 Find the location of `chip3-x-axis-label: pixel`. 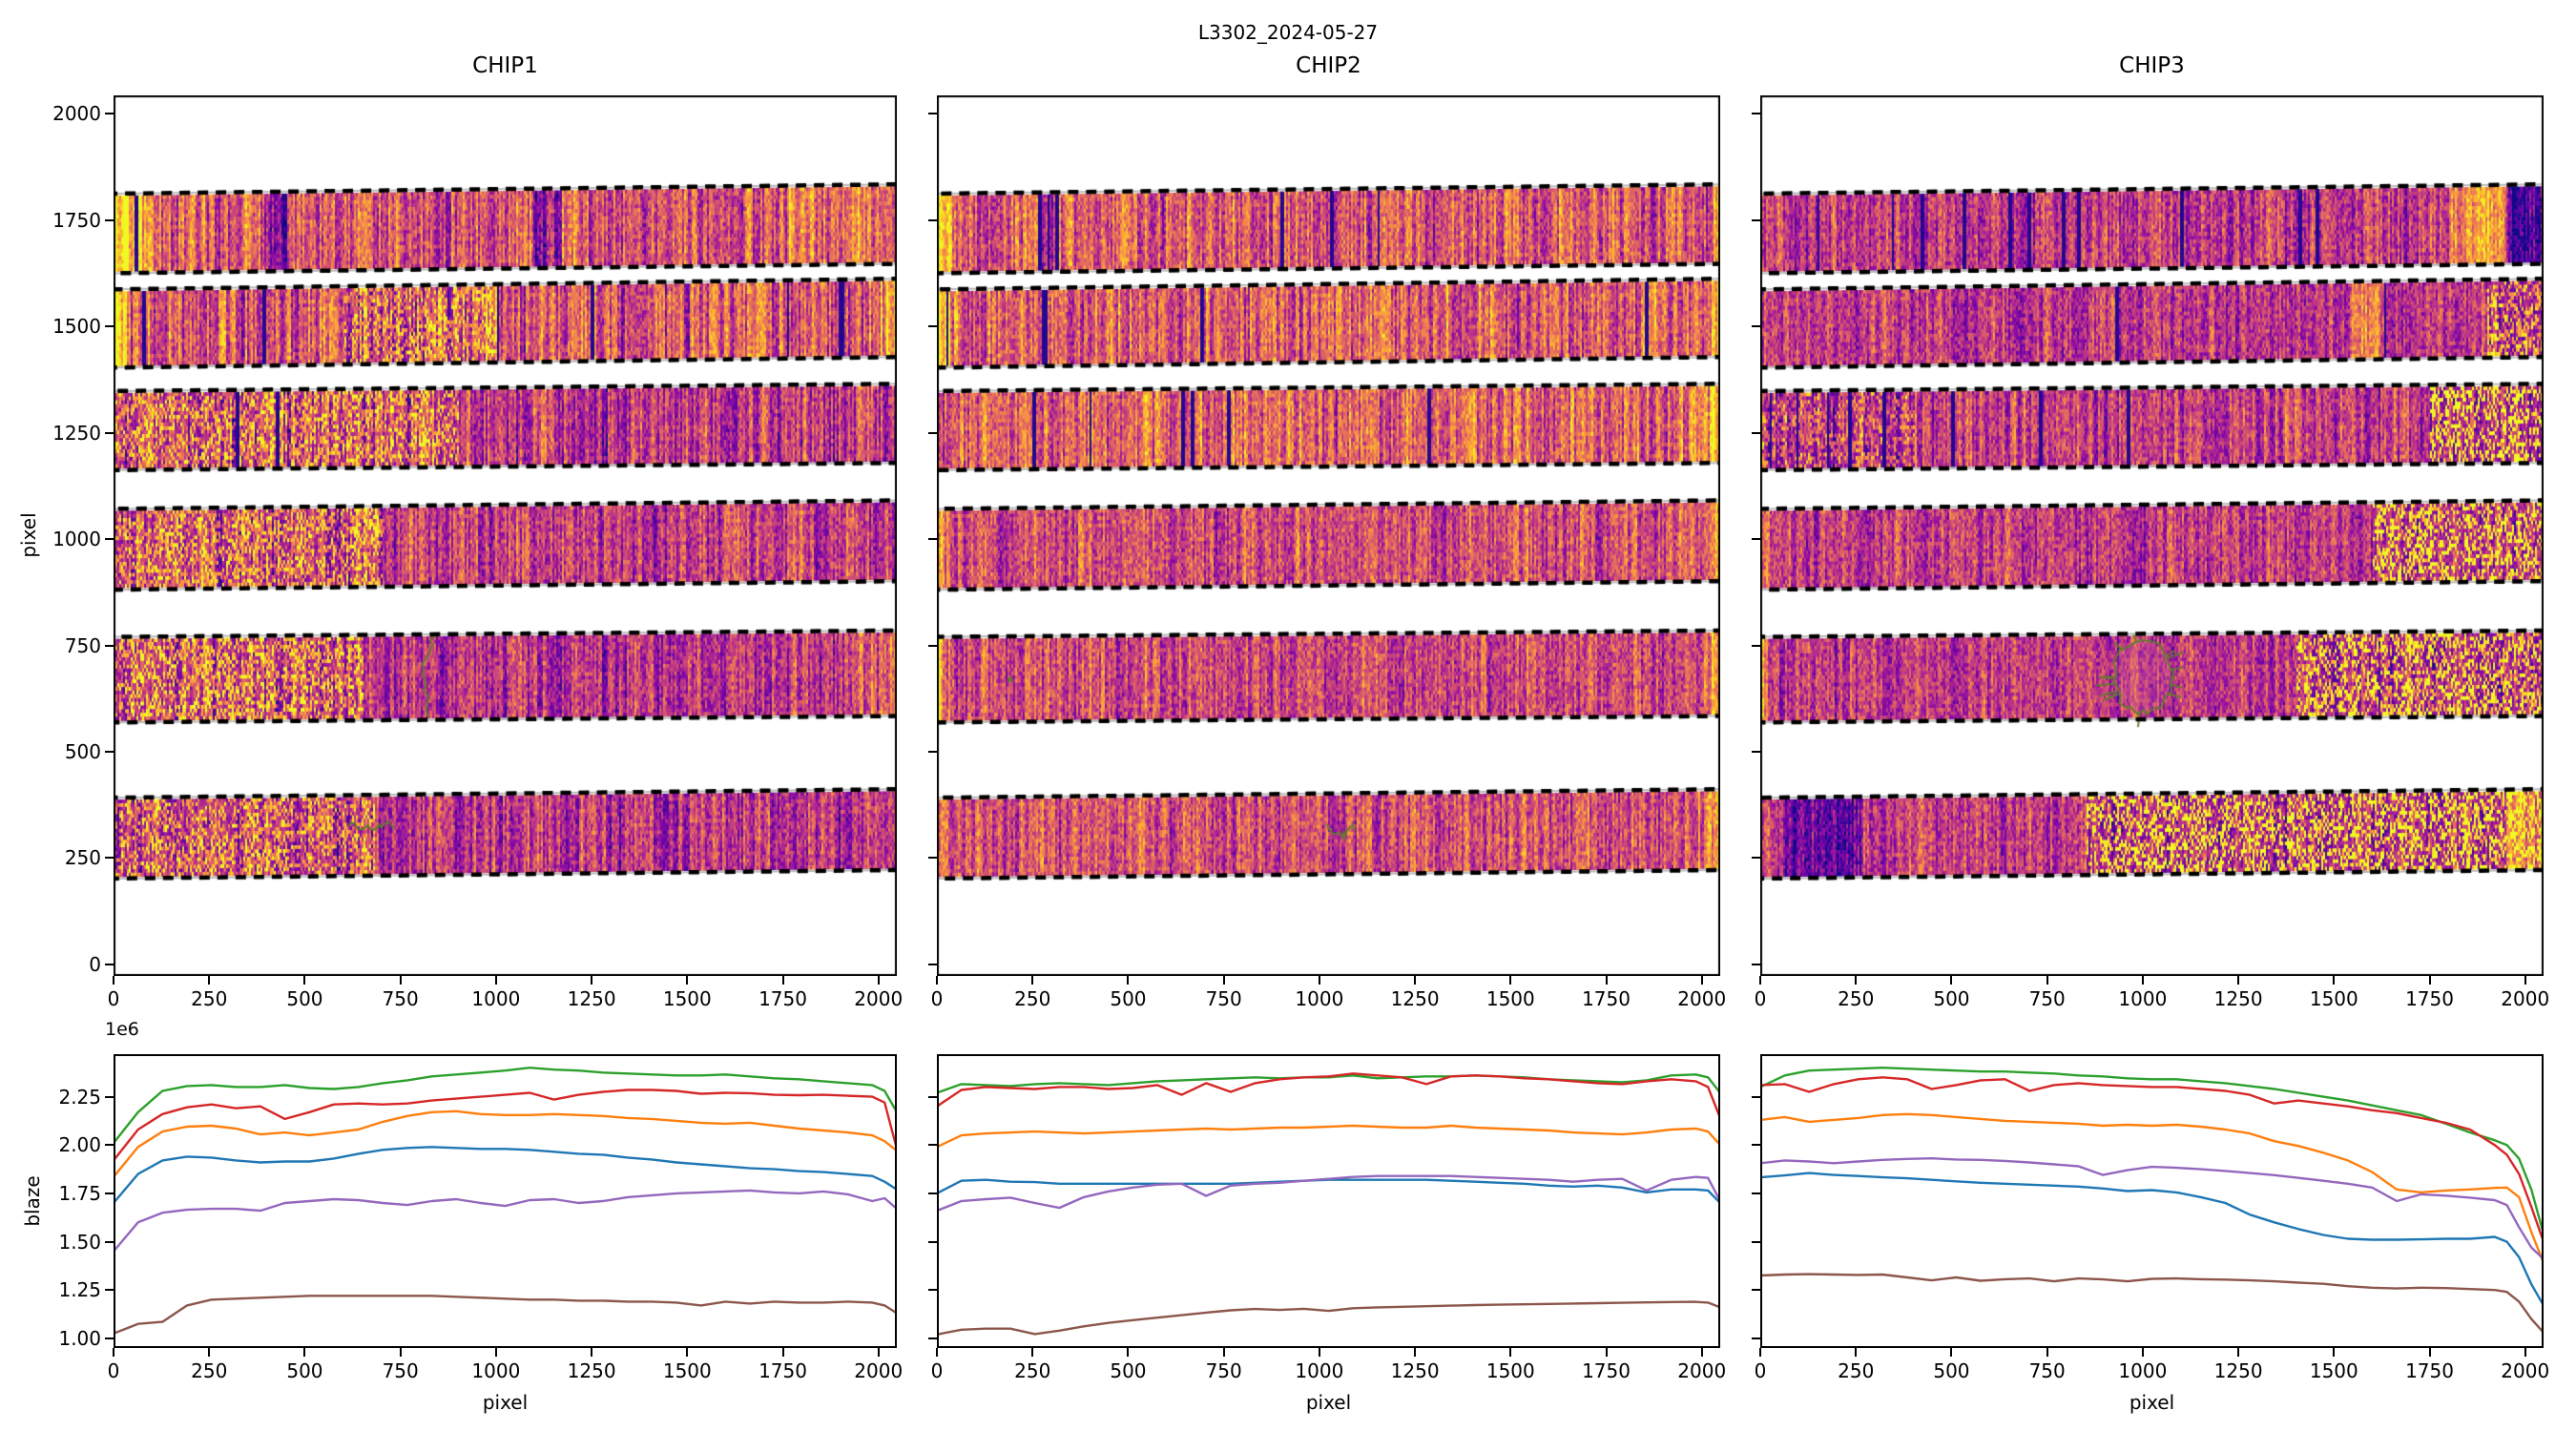

chip3-x-axis-label: pixel is located at coordinates (2152, 1403).